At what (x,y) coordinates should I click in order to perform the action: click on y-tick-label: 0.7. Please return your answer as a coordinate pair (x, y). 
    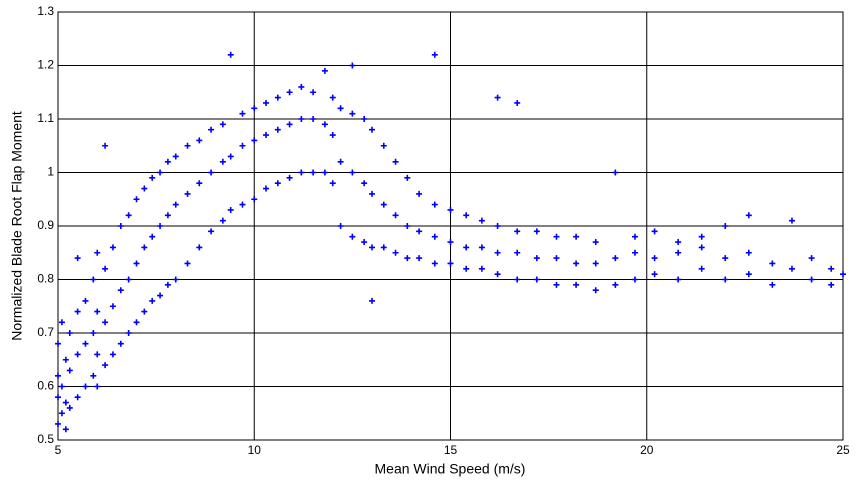
    Looking at the image, I should click on (45, 332).